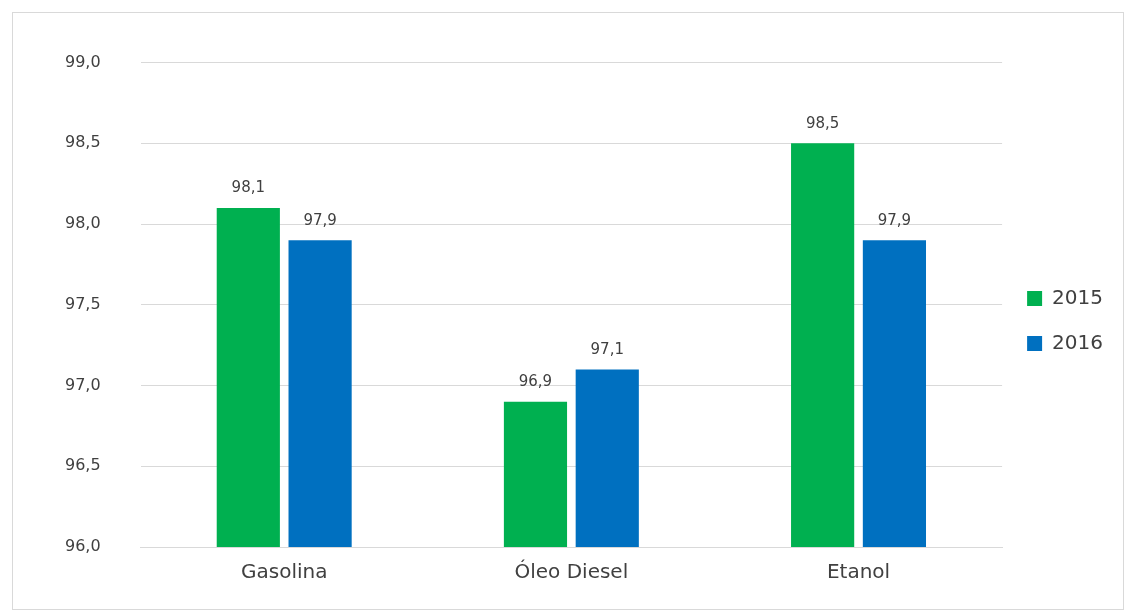  Describe the element at coordinates (83, 465) in the screenshot. I see `y-tick-label: 96,5` at that location.